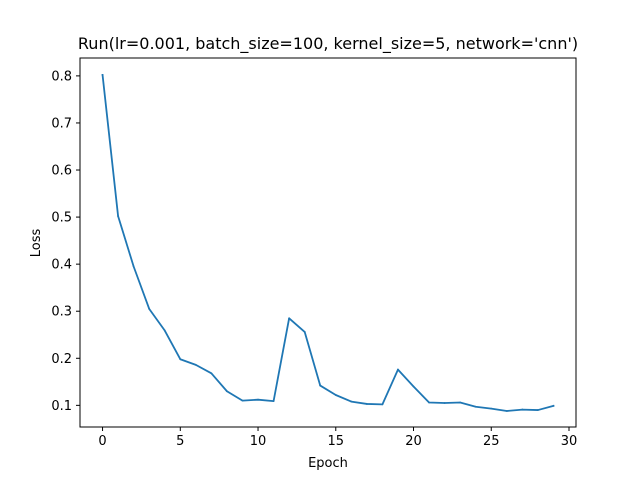 The height and width of the screenshot is (480, 640). I want to click on y-tick-label: 0.3, so click(61, 312).